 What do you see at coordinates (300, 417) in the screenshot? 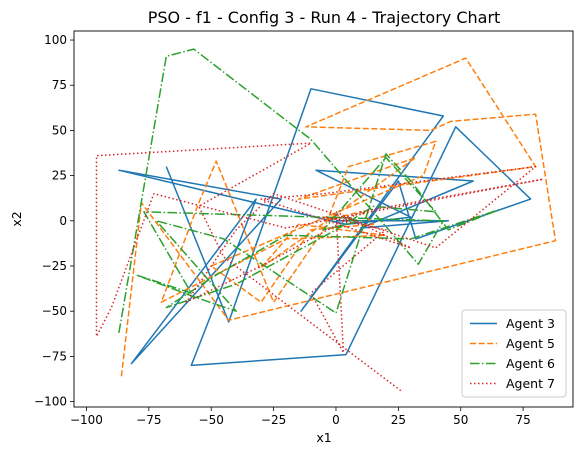
I see `x-axis: −100 −75 −50 −25 0 25 50 75` at bounding box center [300, 417].